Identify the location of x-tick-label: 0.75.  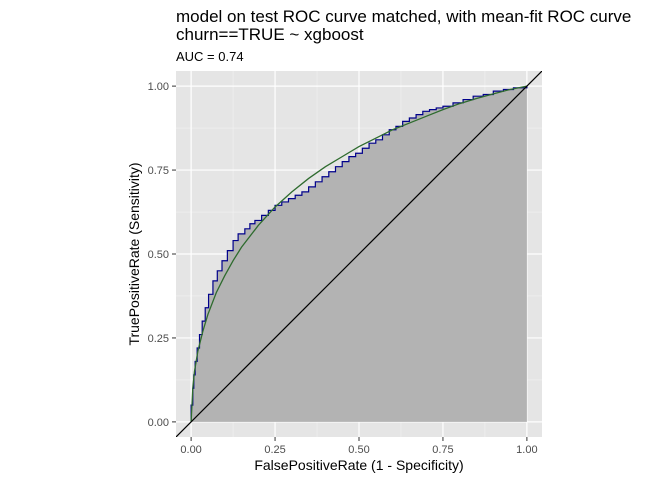
(442, 450).